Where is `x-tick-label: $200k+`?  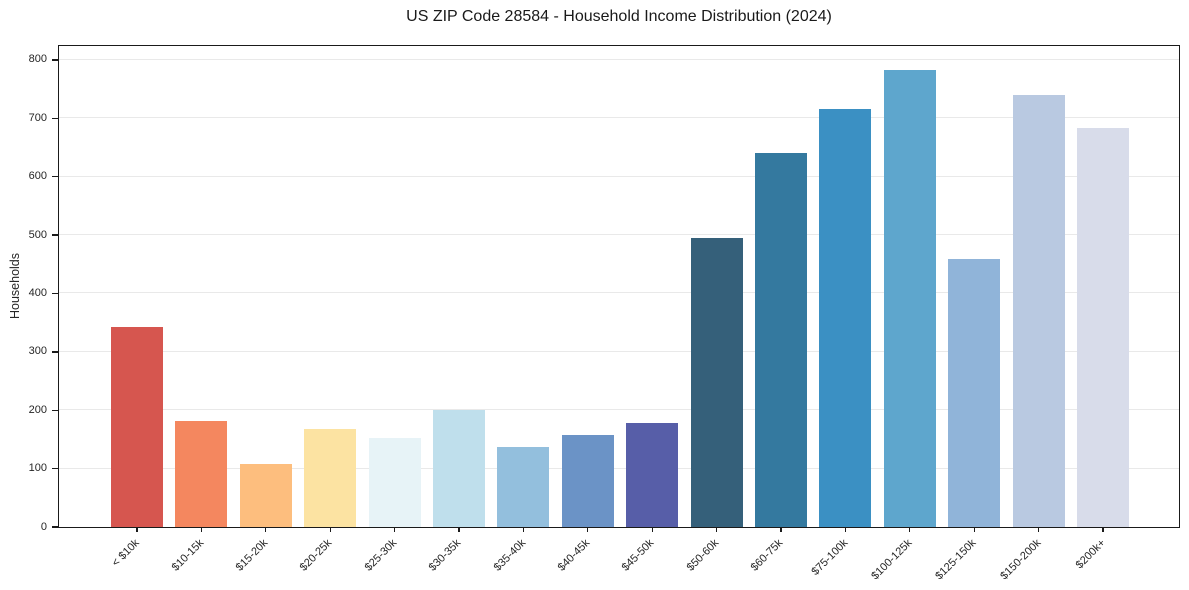
x-tick-label: $200k+ is located at coordinates (1090, 554).